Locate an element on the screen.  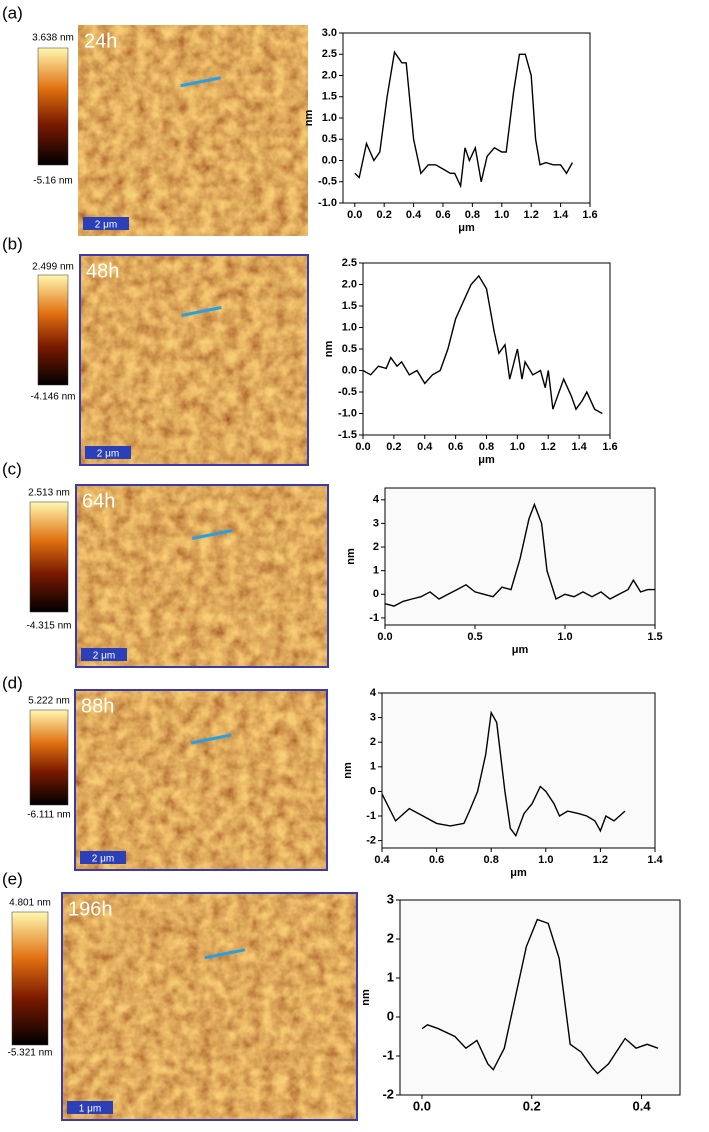
colorbar-max: 5.222 nm is located at coordinates (49, 701).